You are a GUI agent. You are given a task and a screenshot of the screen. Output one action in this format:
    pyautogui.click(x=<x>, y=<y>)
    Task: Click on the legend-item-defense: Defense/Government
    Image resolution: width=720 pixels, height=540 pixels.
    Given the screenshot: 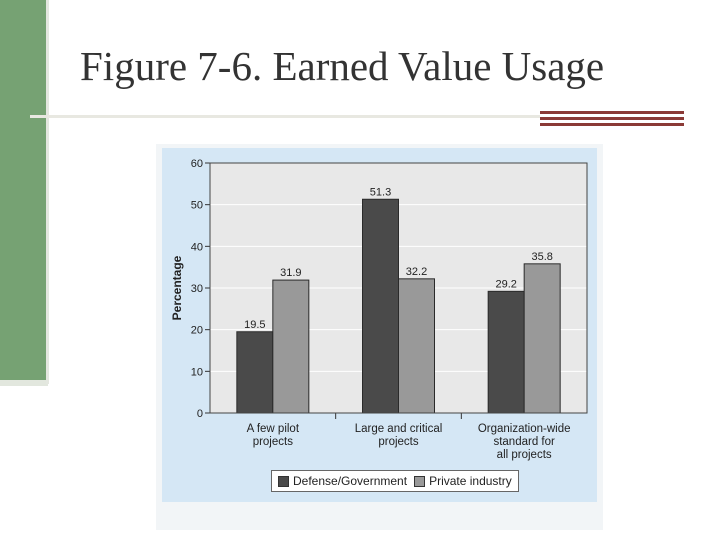 What is the action you would take?
    pyautogui.click(x=342, y=481)
    